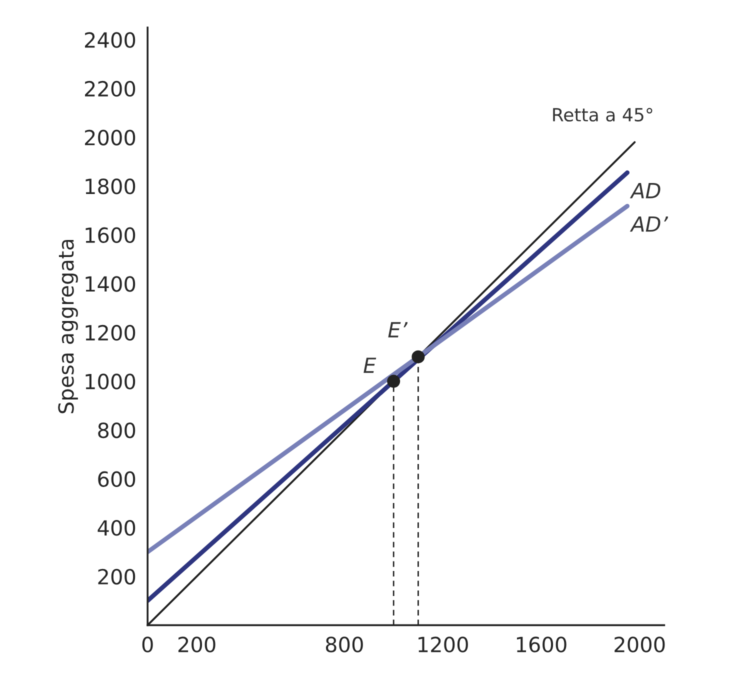  I want to click on y-axis-title: Spesa aggregata, so click(68, 327).